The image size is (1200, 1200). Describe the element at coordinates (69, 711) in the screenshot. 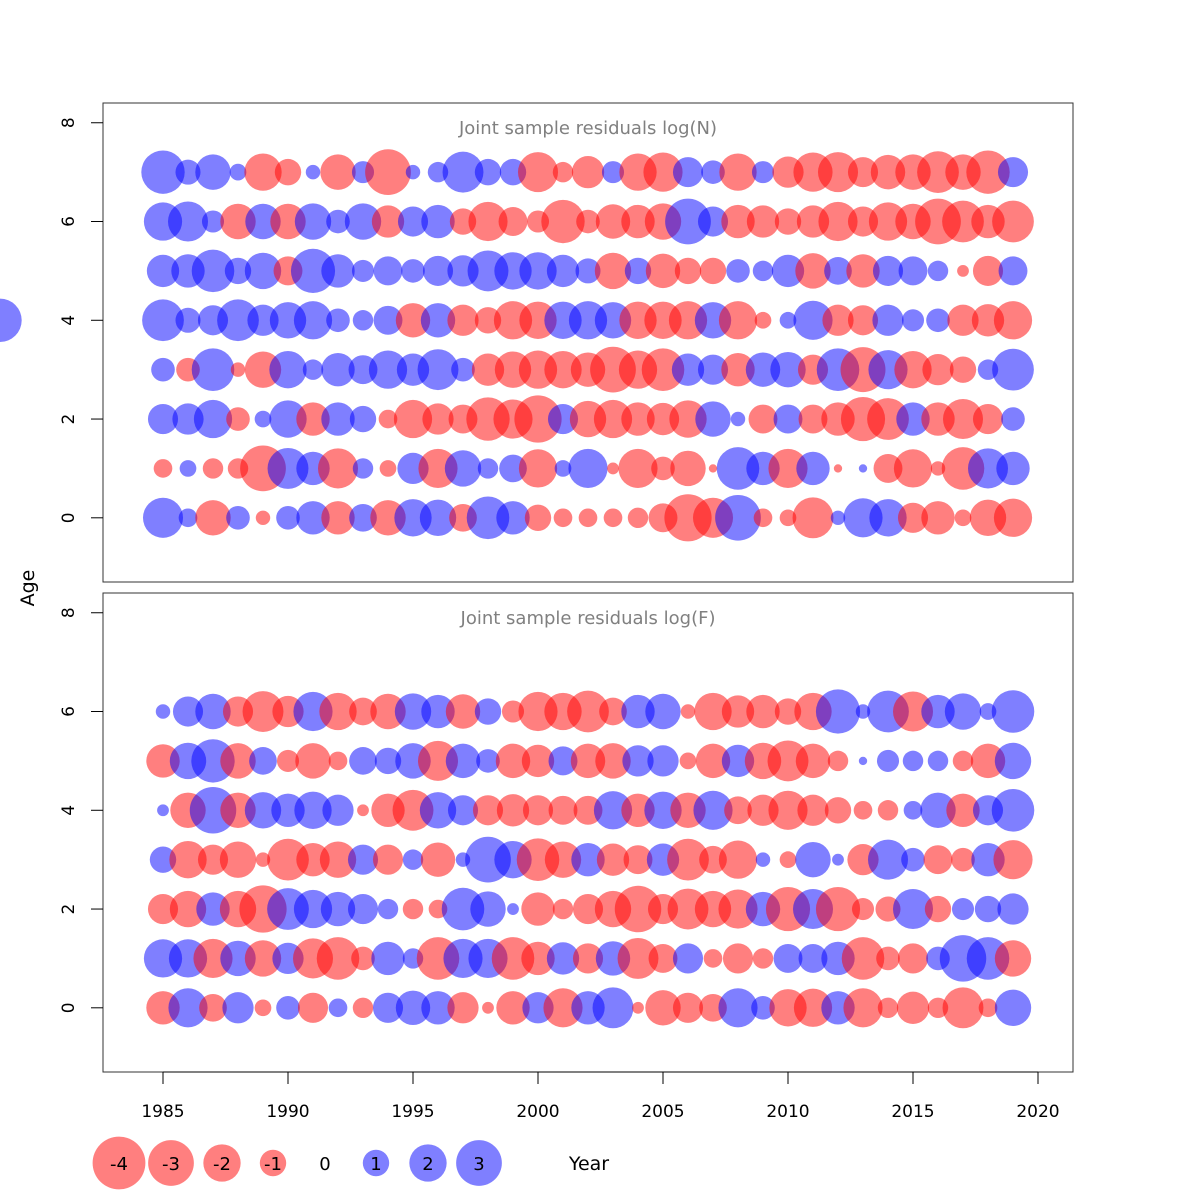

I see `y-tick-label: 6` at that location.